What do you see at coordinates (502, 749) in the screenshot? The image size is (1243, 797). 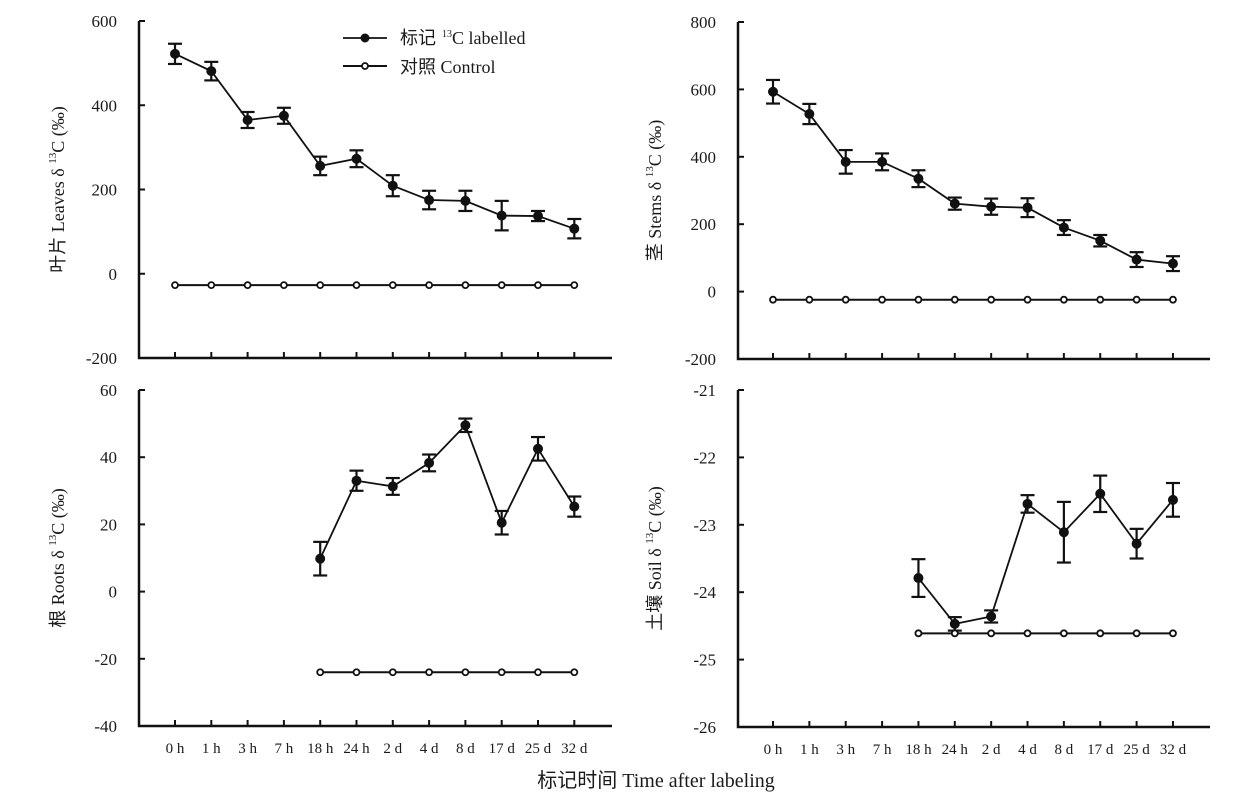 I see `x-tick-label: 17 d` at bounding box center [502, 749].